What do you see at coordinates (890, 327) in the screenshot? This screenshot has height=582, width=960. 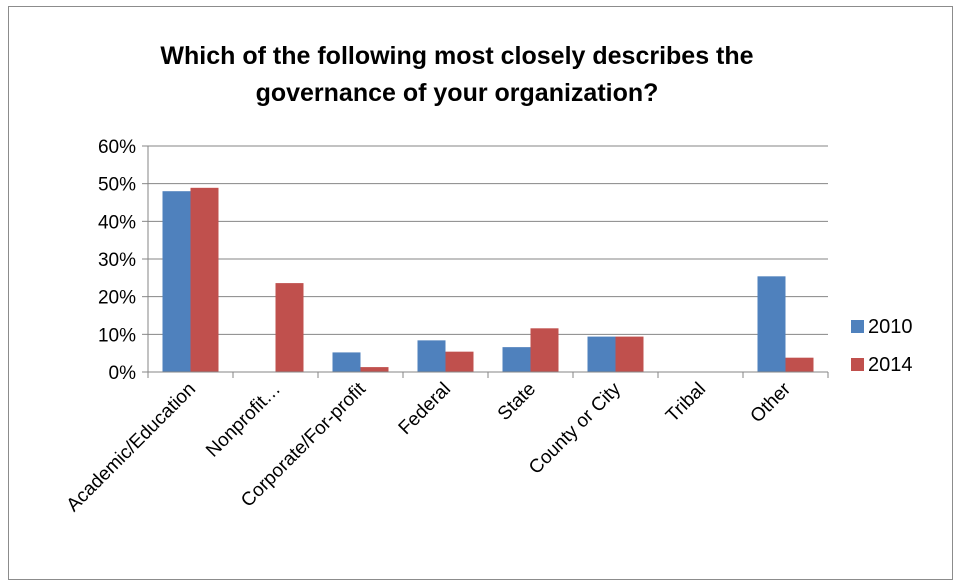 I see `legend-label: 2010` at bounding box center [890, 327].